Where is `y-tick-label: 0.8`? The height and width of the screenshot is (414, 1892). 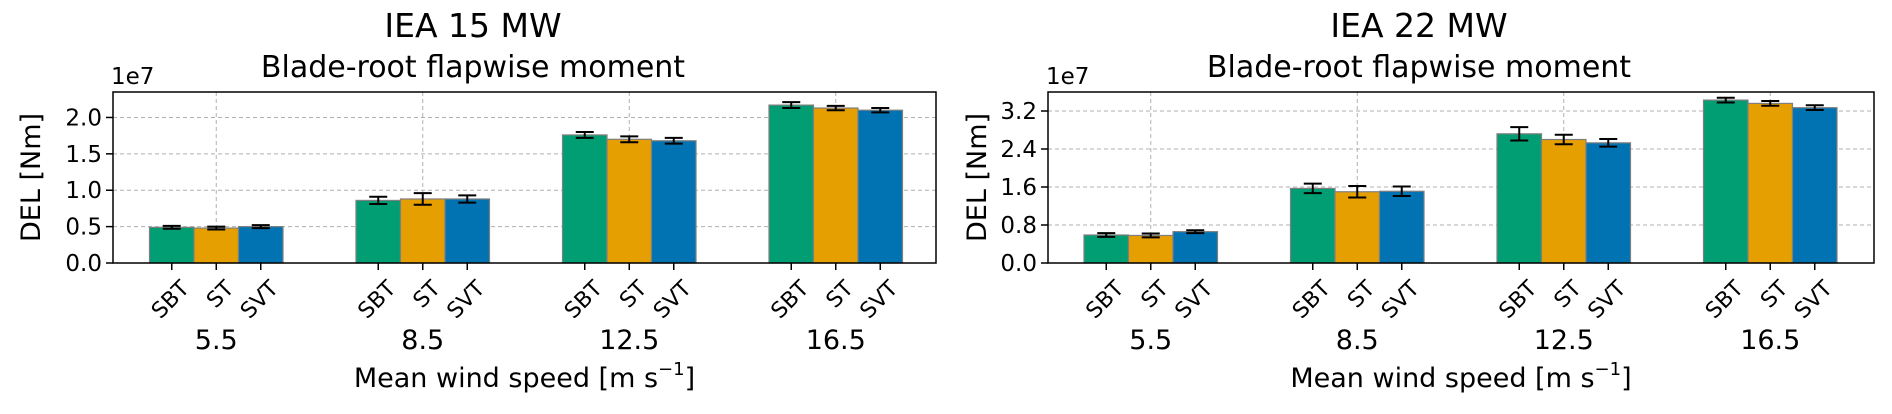 y-tick-label: 0.8 is located at coordinates (1018, 226).